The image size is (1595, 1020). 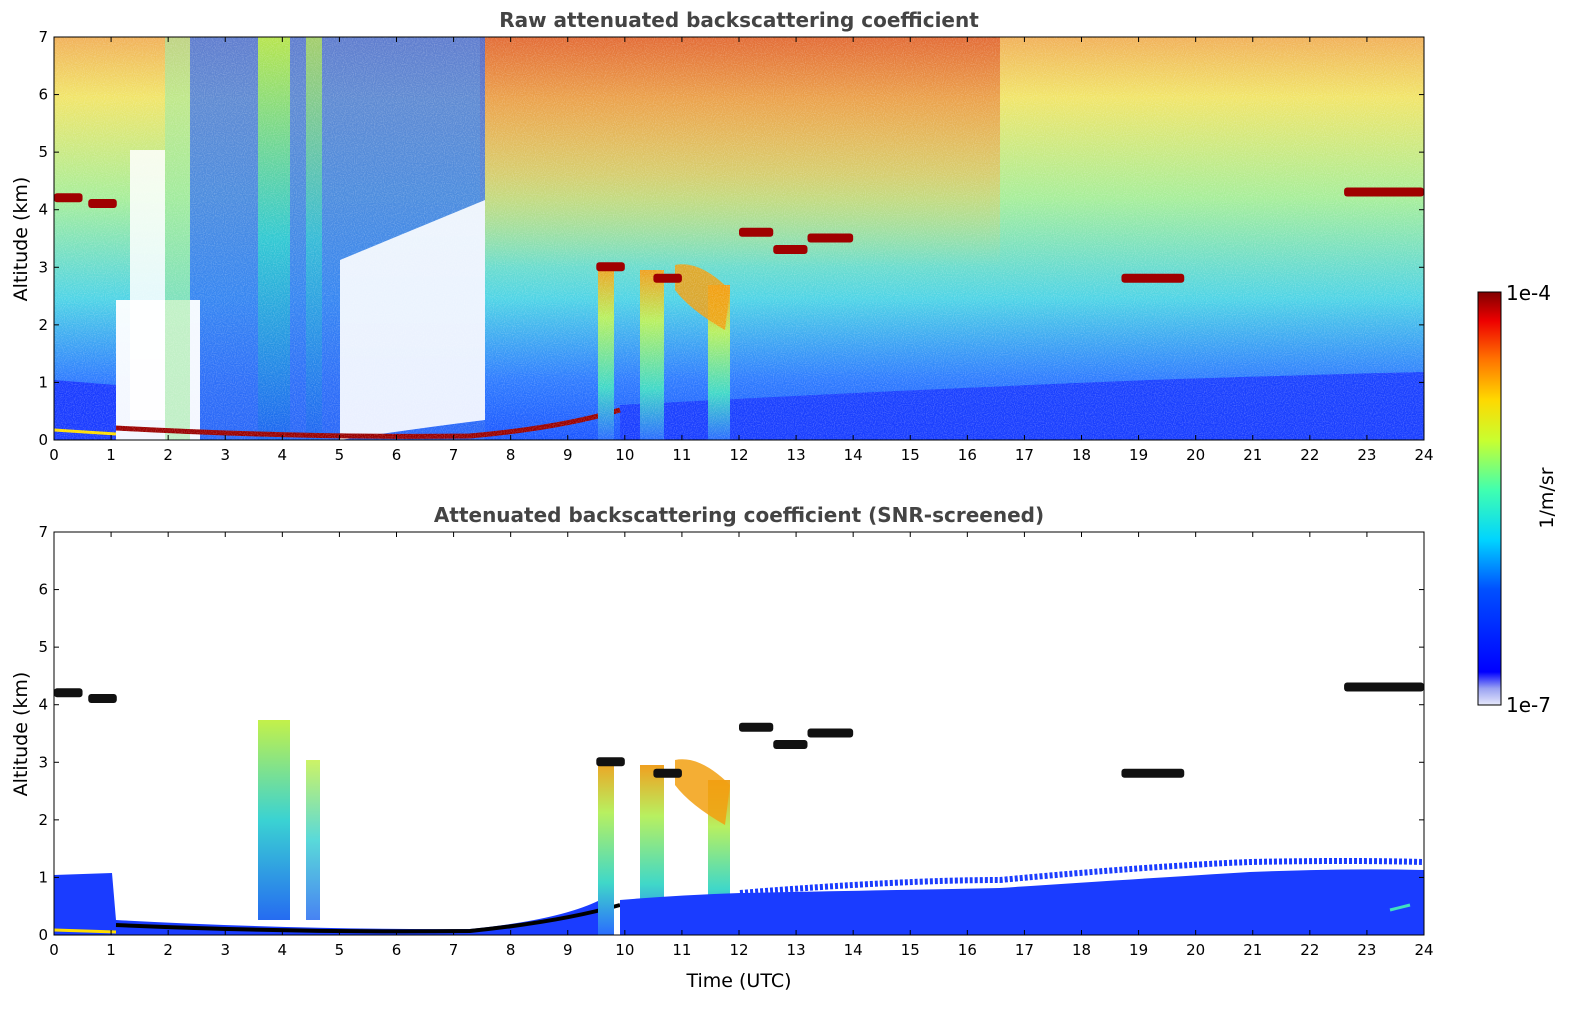 What do you see at coordinates (853, 455) in the screenshot?
I see `raw-x-tick-label: 14` at bounding box center [853, 455].